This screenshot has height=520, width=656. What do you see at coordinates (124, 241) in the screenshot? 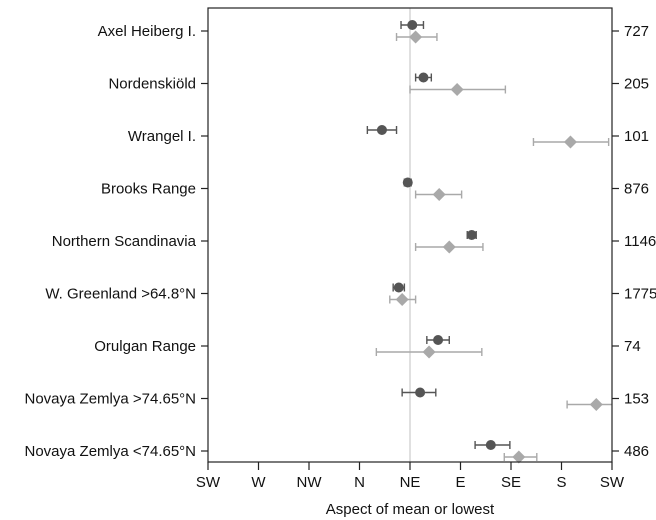
I see `category-label: Northern Scandinavia` at bounding box center [124, 241].